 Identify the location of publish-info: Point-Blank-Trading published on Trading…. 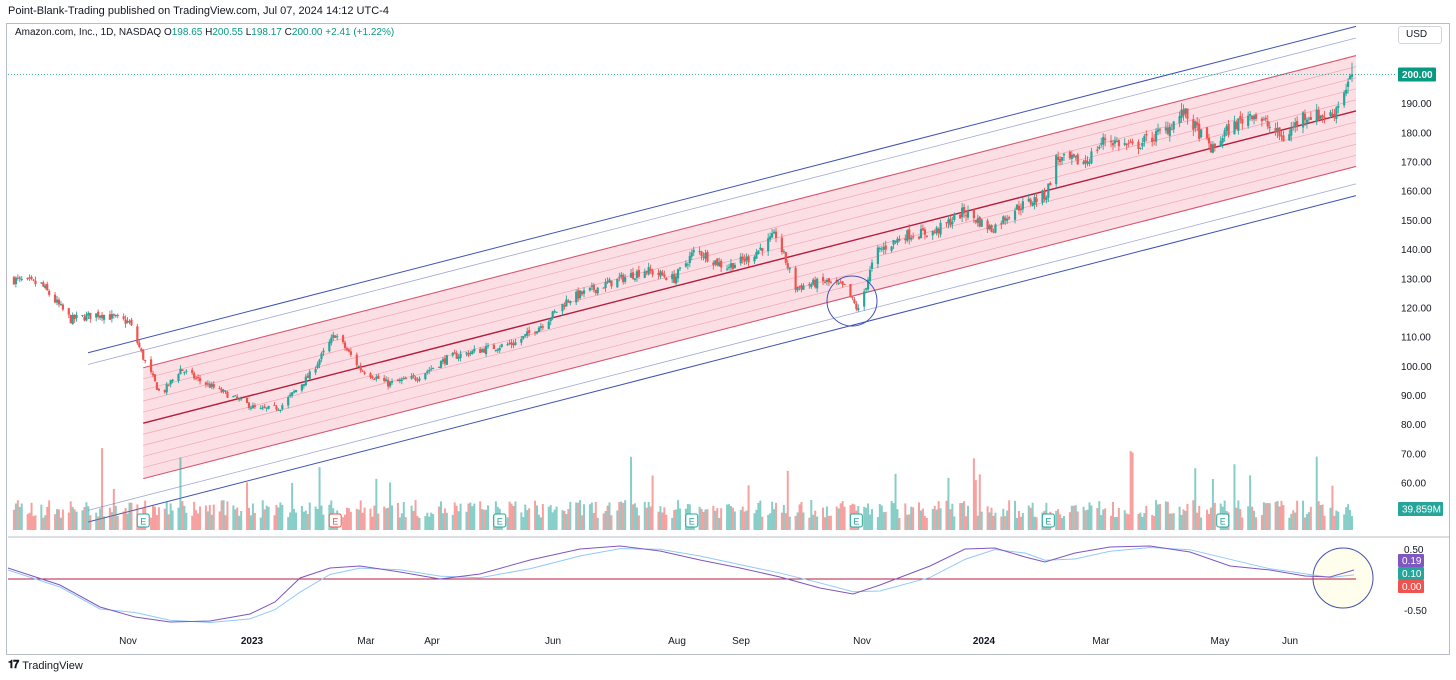
(198, 11).